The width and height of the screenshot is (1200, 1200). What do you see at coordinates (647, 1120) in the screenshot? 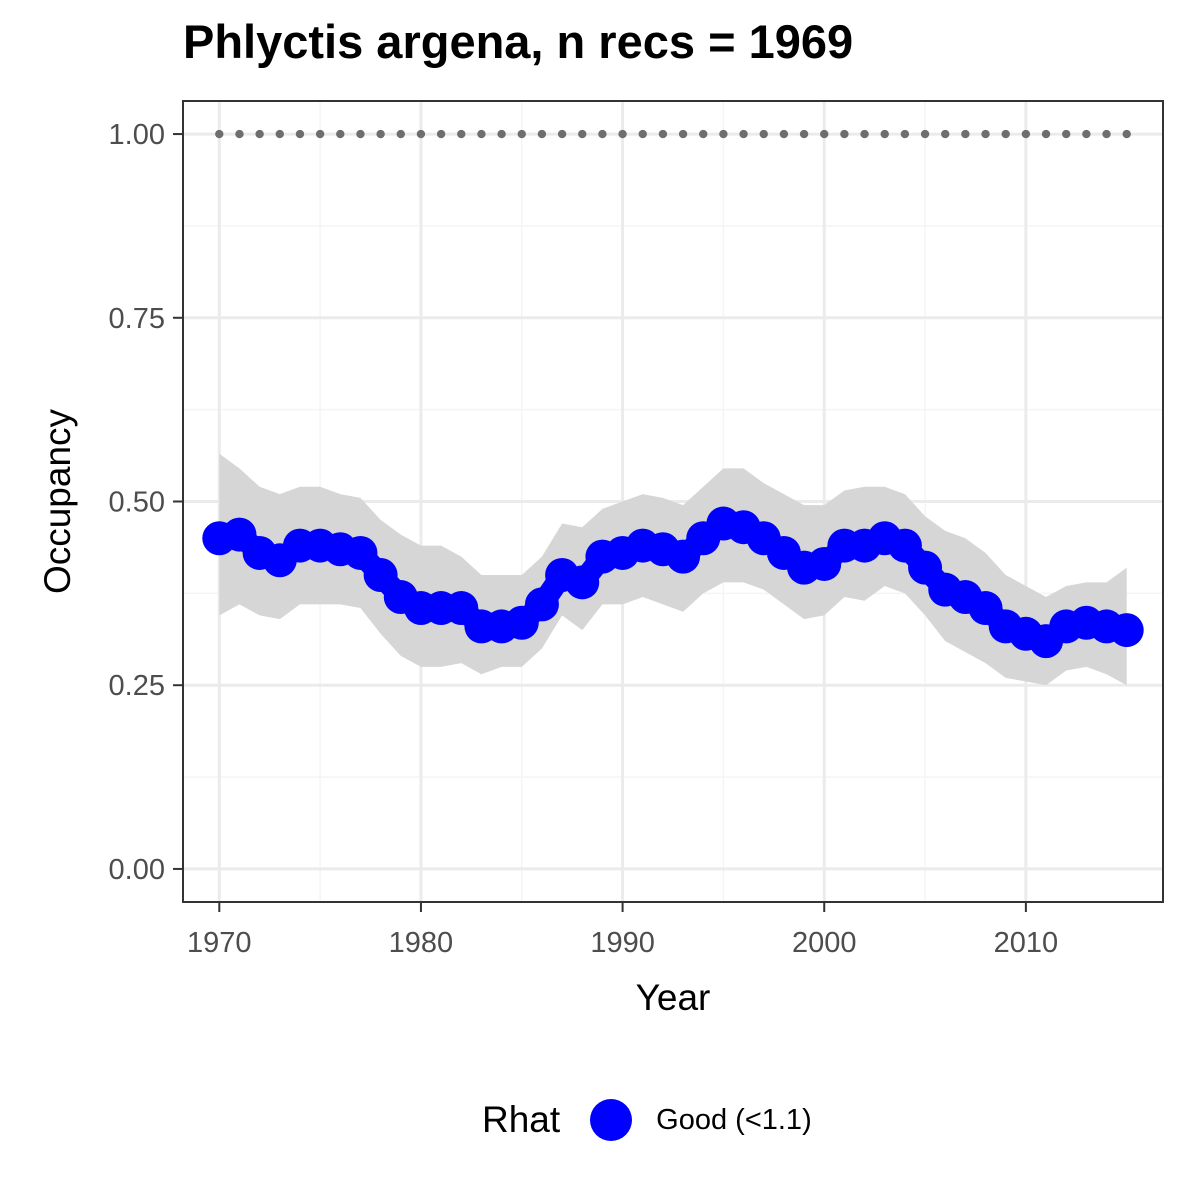
I see `legend: Rhat Good (<1.1)` at bounding box center [647, 1120].